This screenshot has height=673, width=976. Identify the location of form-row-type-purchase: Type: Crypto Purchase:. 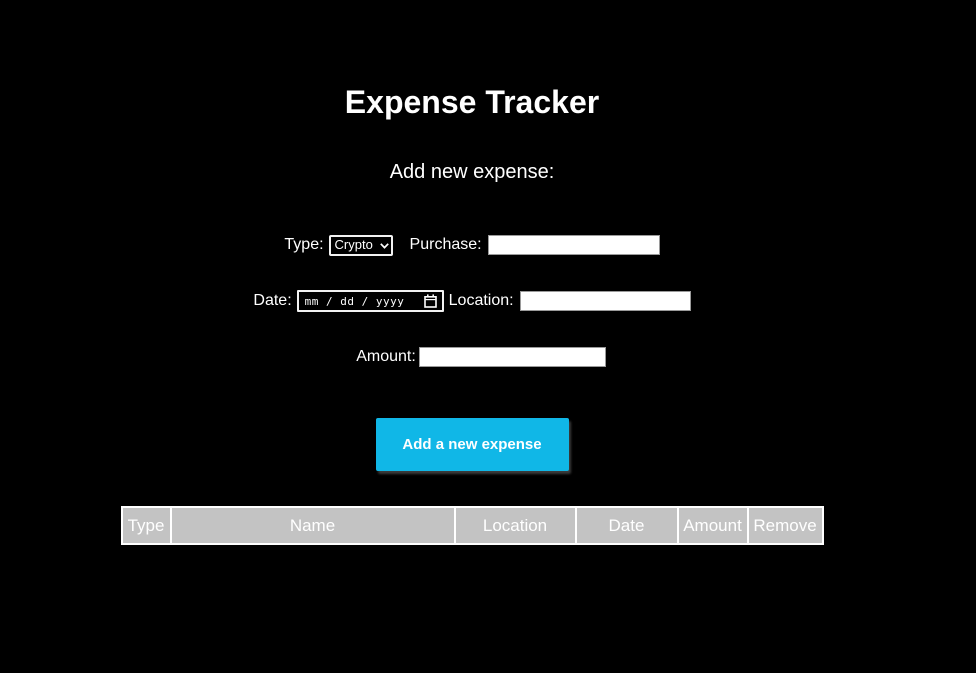
(472, 245).